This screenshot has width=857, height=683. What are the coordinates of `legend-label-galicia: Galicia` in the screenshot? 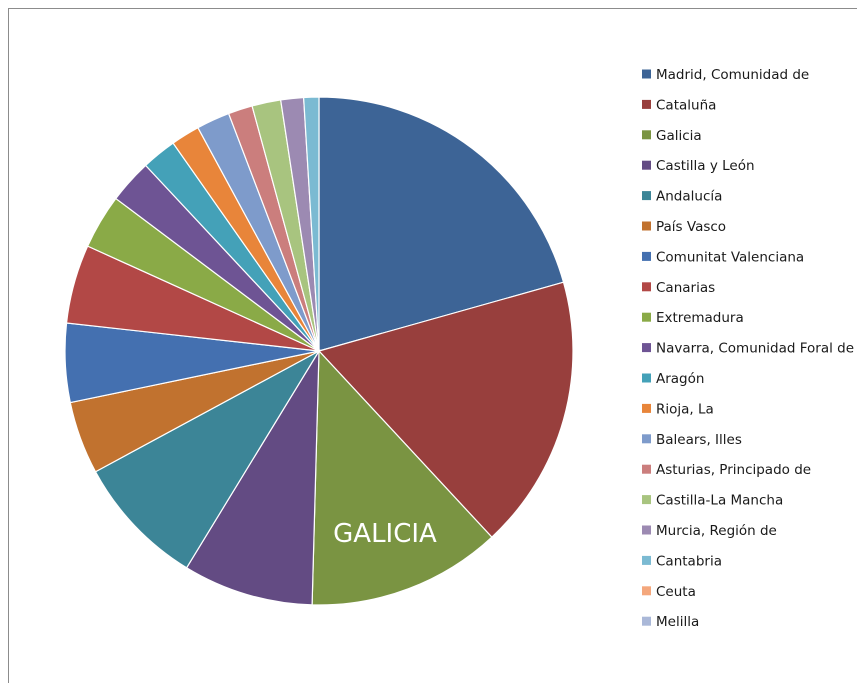 It's located at (679, 136).